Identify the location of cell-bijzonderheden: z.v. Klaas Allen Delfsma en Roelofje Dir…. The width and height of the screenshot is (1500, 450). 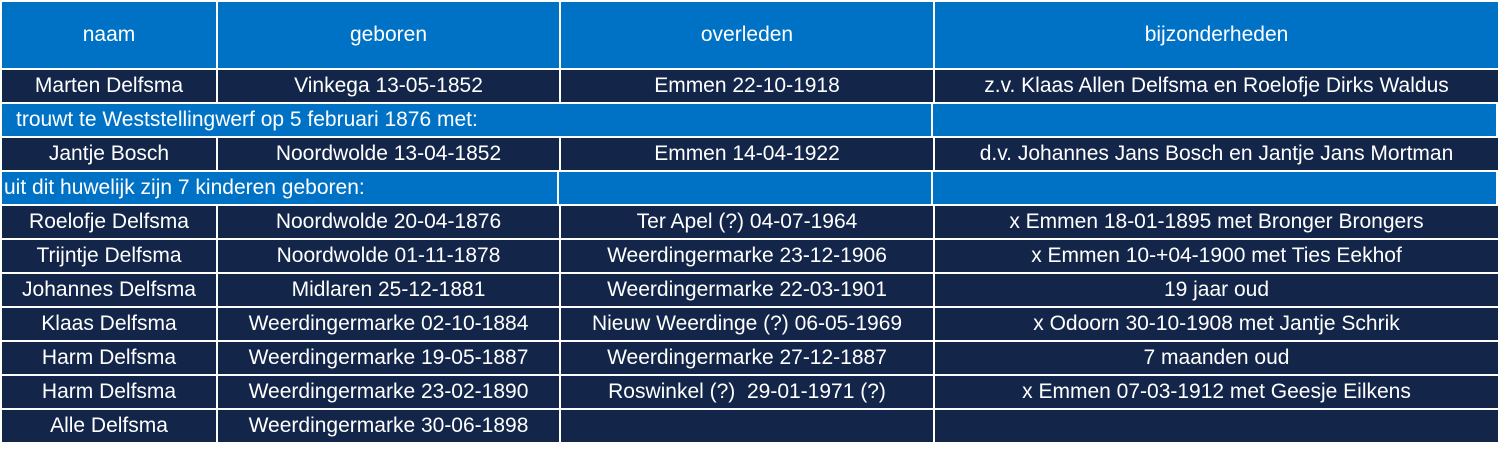
(1216, 86).